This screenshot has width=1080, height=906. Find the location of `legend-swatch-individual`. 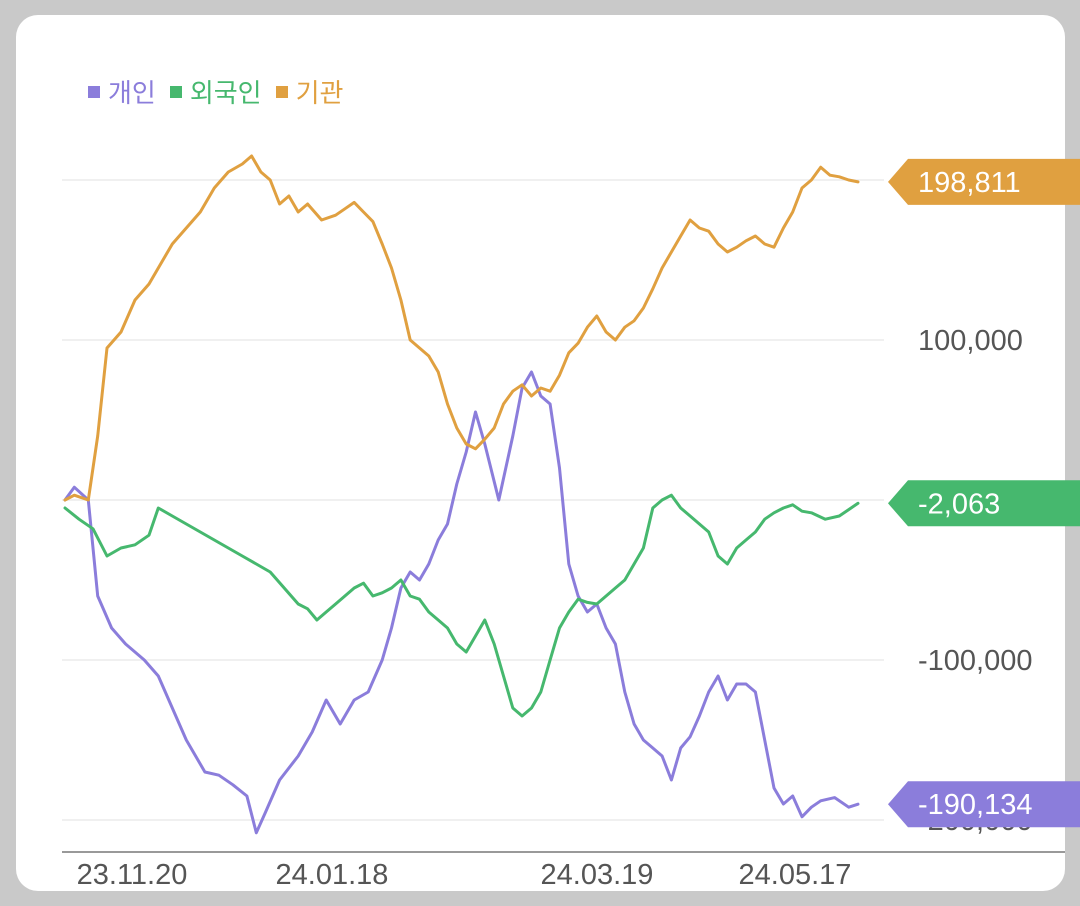

legend-swatch-individual is located at coordinates (94, 91).